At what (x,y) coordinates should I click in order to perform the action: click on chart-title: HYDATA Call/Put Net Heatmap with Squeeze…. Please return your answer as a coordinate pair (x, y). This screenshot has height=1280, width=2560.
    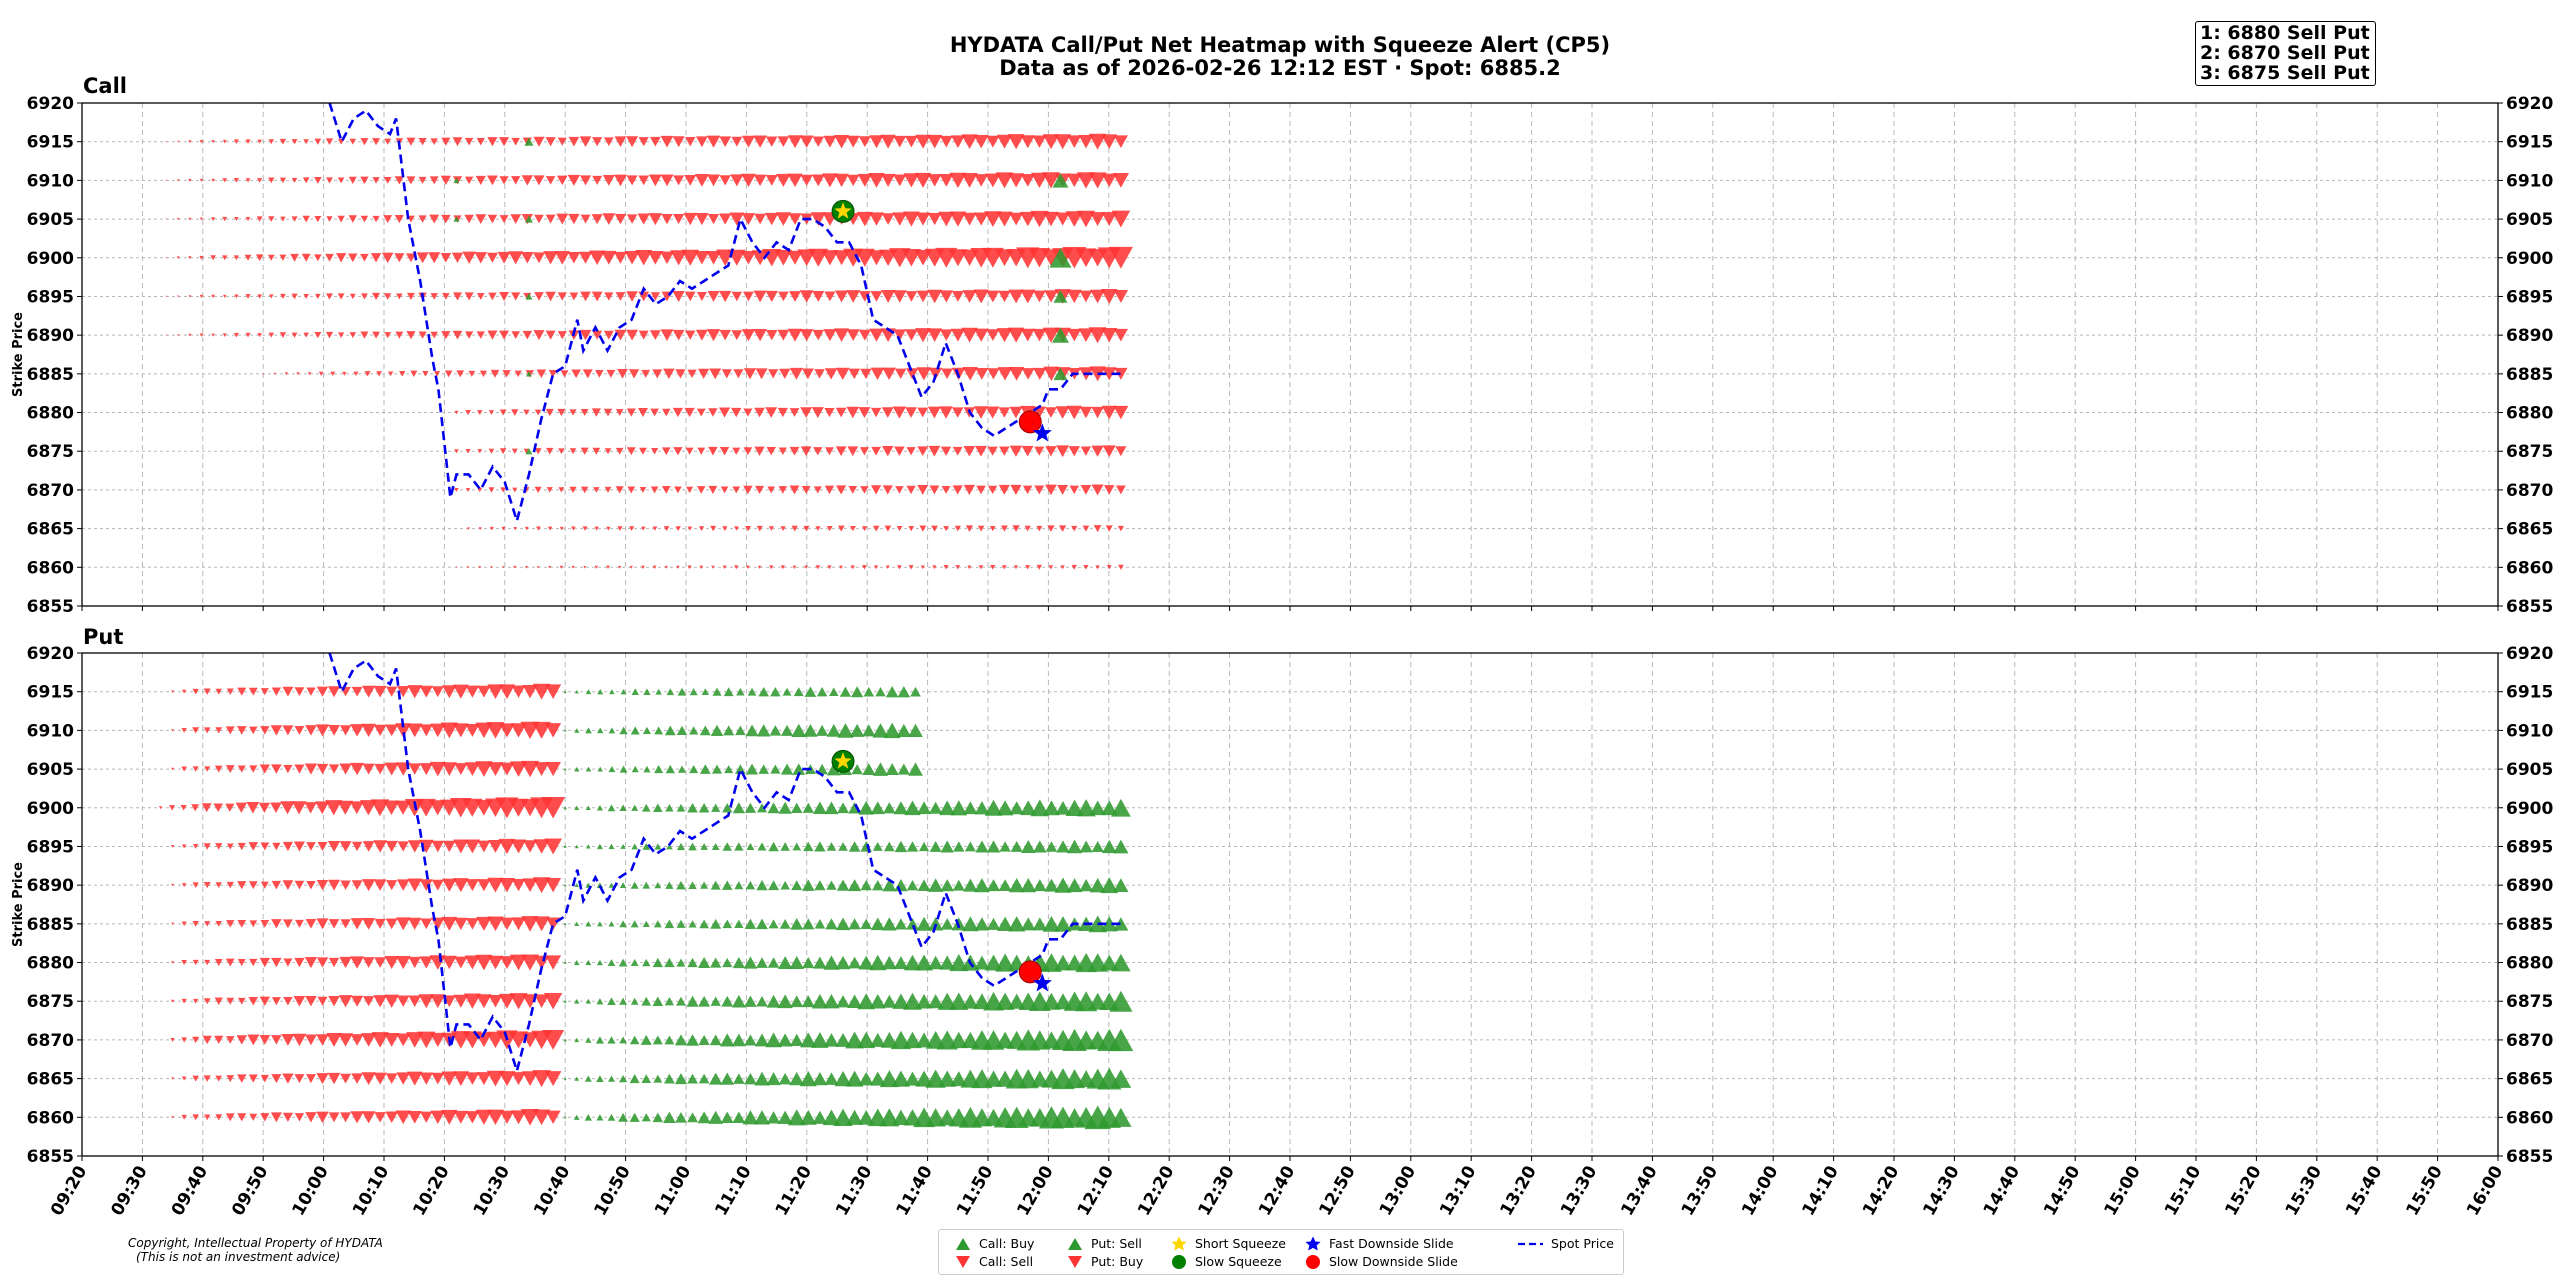
    Looking at the image, I should click on (1280, 45).